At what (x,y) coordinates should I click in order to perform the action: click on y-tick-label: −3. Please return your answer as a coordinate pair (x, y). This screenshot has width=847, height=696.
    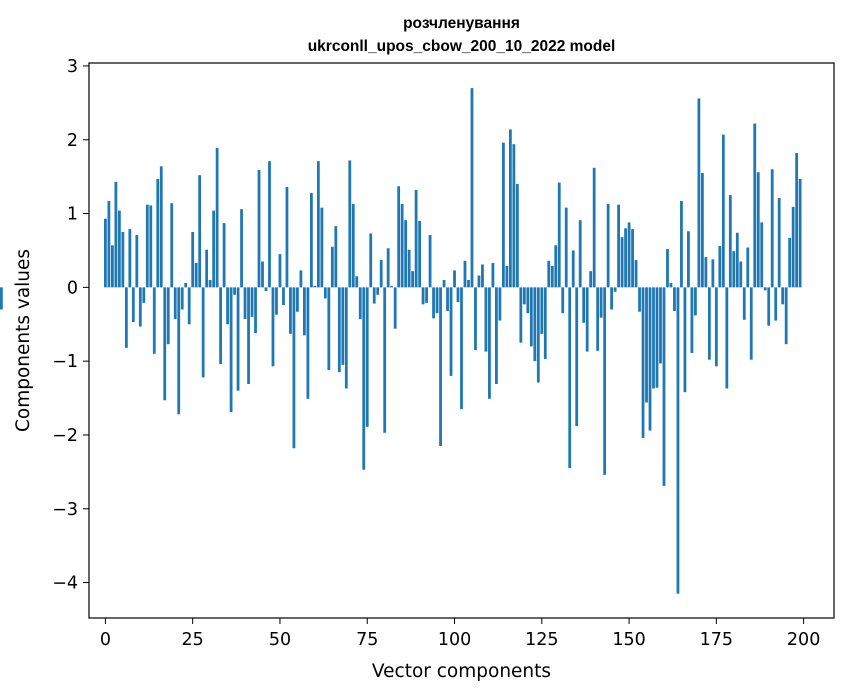
    Looking at the image, I should click on (65, 510).